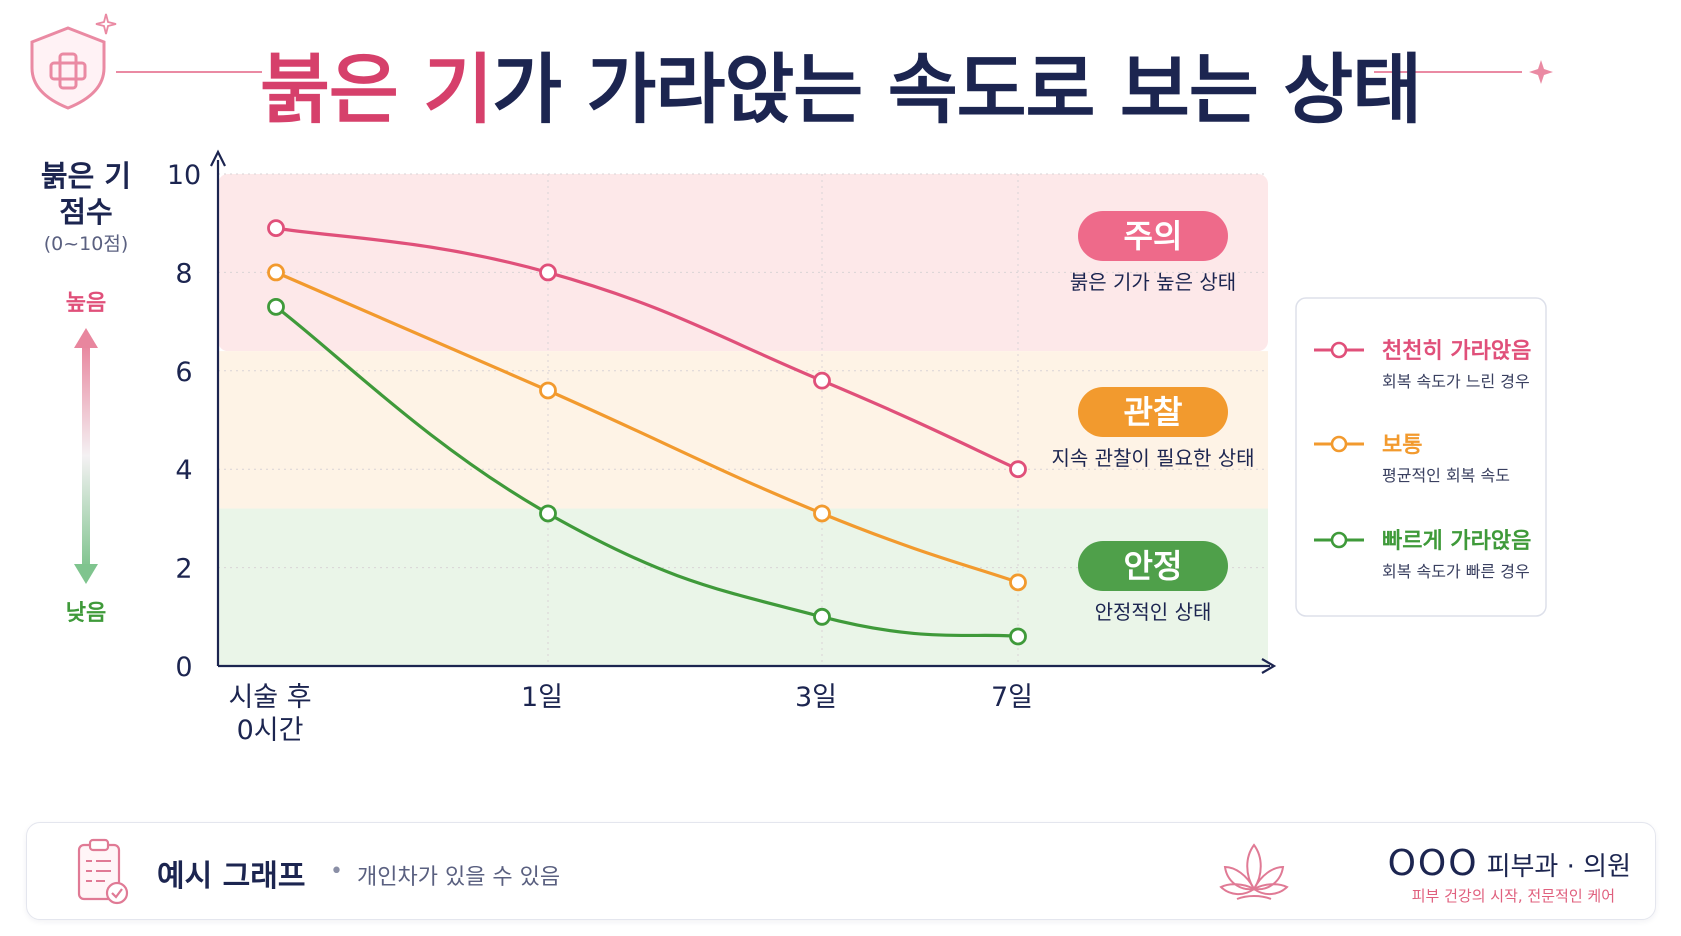 The height and width of the screenshot is (936, 1681). Describe the element at coordinates (183, 667) in the screenshot. I see `y-tick-label: 0` at that location.